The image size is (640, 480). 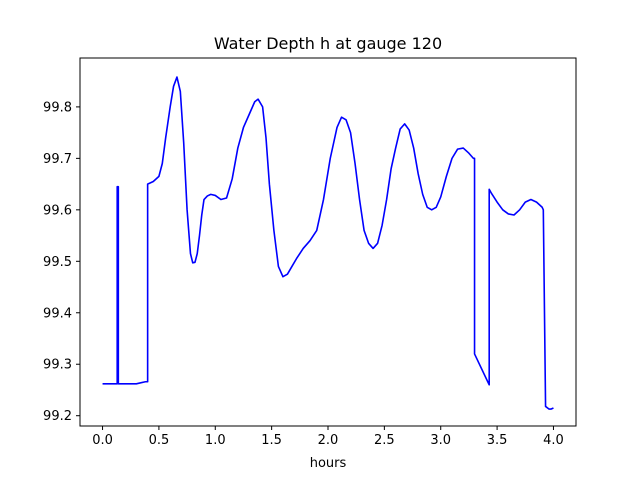 What do you see at coordinates (57, 313) in the screenshot?
I see `y-tick-label: 99.4` at bounding box center [57, 313].